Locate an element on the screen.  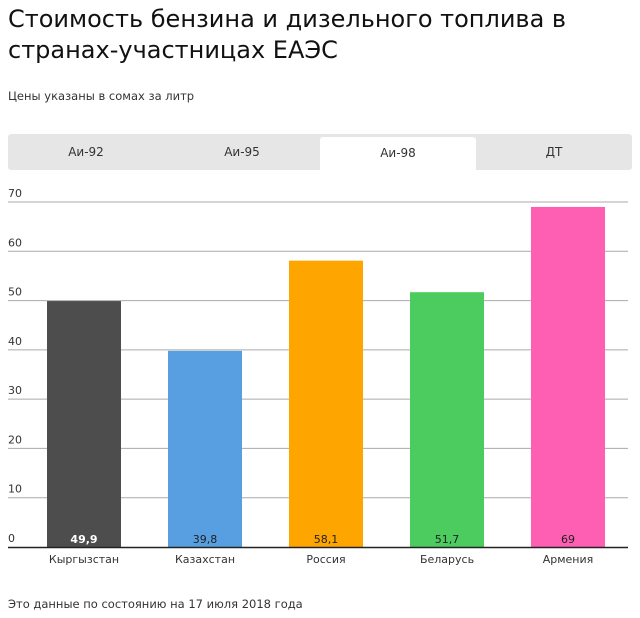
x-tick-label: Казахстан is located at coordinates (205, 559).